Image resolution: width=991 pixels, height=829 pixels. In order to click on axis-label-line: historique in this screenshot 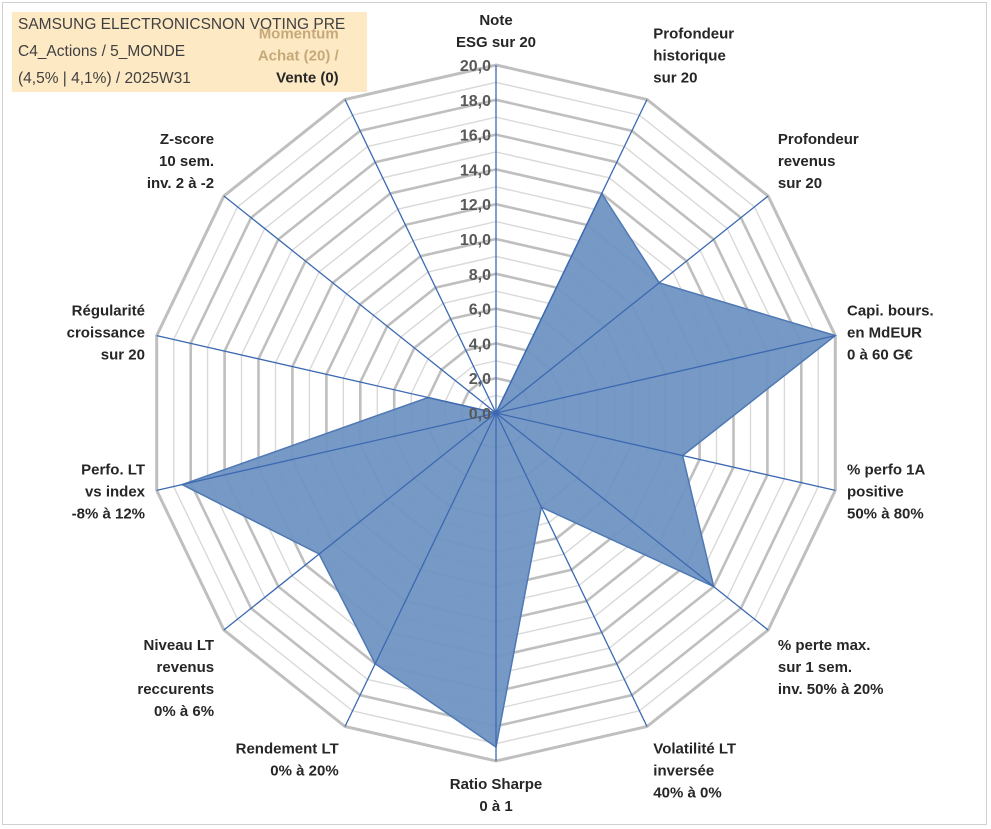, I will do `click(689, 56)`.